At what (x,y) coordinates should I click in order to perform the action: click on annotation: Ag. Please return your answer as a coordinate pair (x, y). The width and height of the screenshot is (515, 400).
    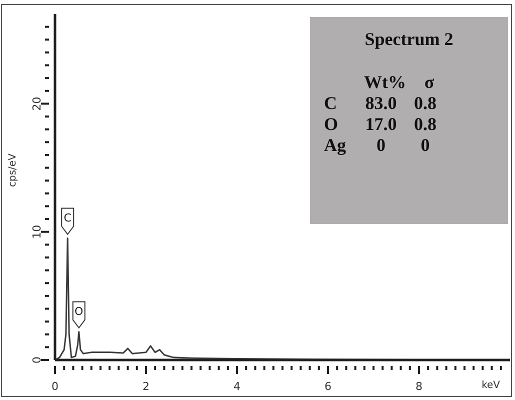
    Looking at the image, I should click on (335, 145).